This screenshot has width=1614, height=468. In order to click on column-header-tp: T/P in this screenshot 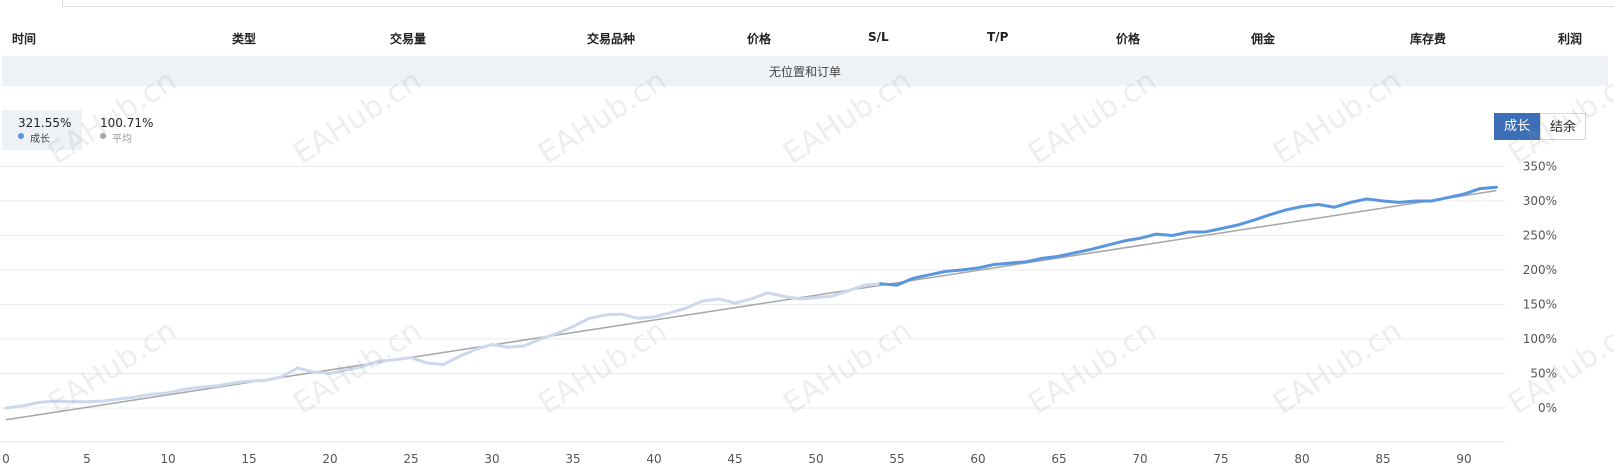, I will do `click(998, 37)`.